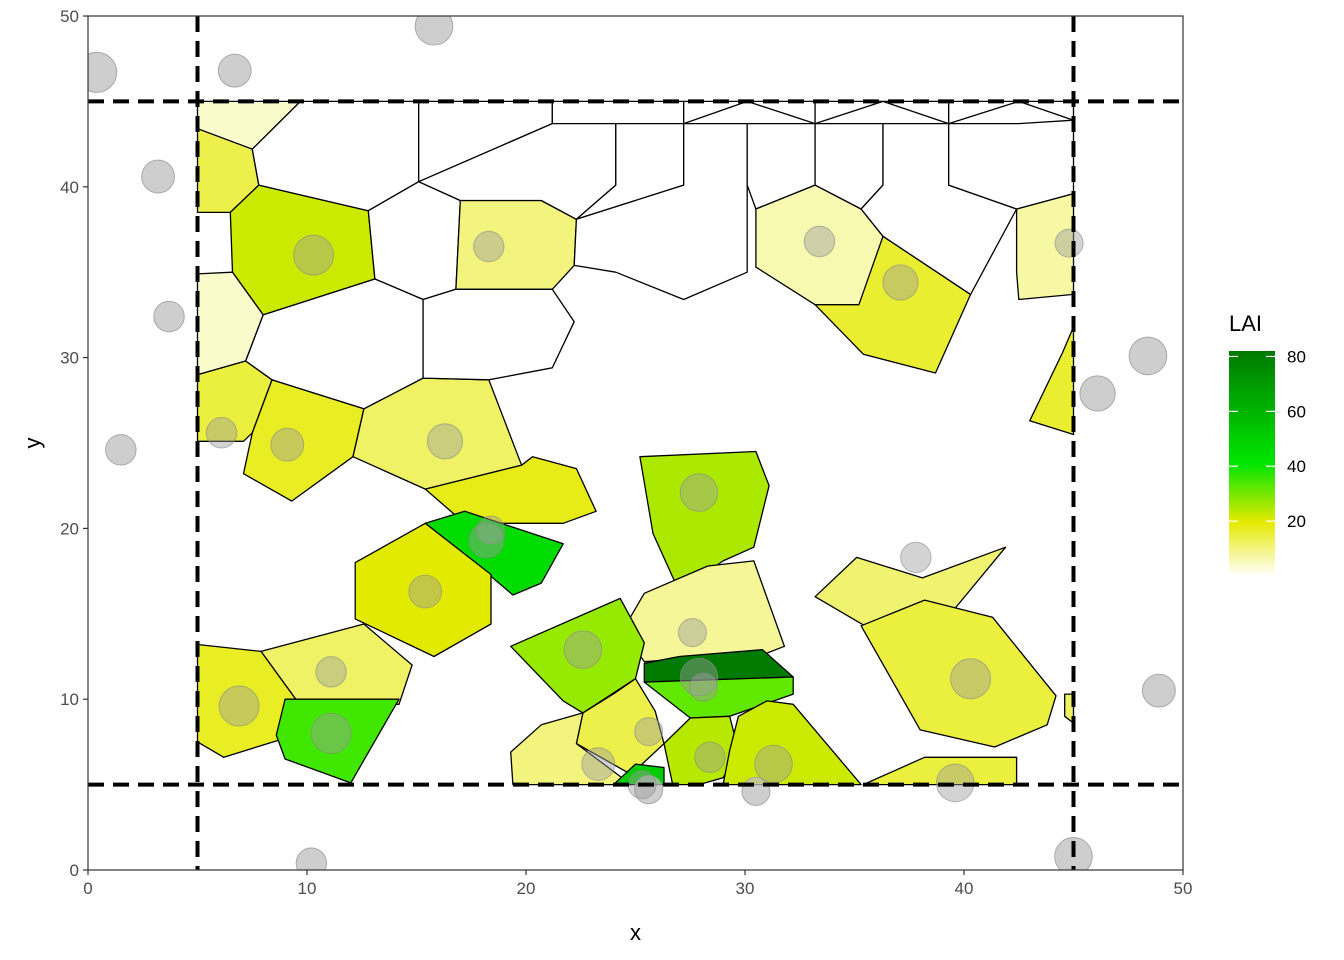 This screenshot has height=960, width=1344. Describe the element at coordinates (69, 16) in the screenshot. I see `y-tick-label: 50` at that location.